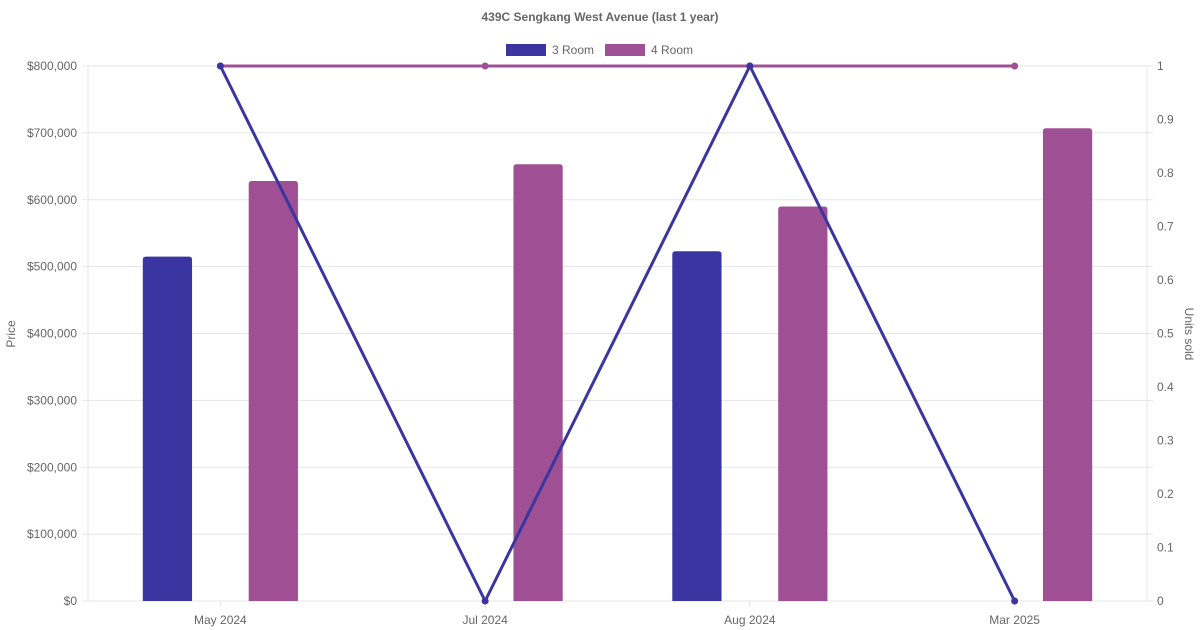 The width and height of the screenshot is (1200, 630). Describe the element at coordinates (599, 50) in the screenshot. I see `legend: 3 Room 4 Room` at that location.